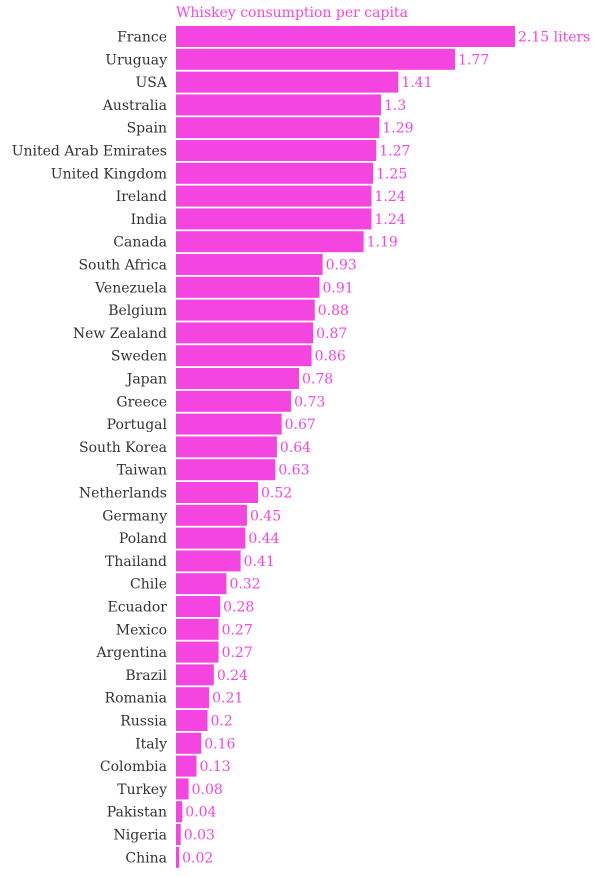  What do you see at coordinates (143, 539) in the screenshot?
I see `category-label: Poland` at bounding box center [143, 539].